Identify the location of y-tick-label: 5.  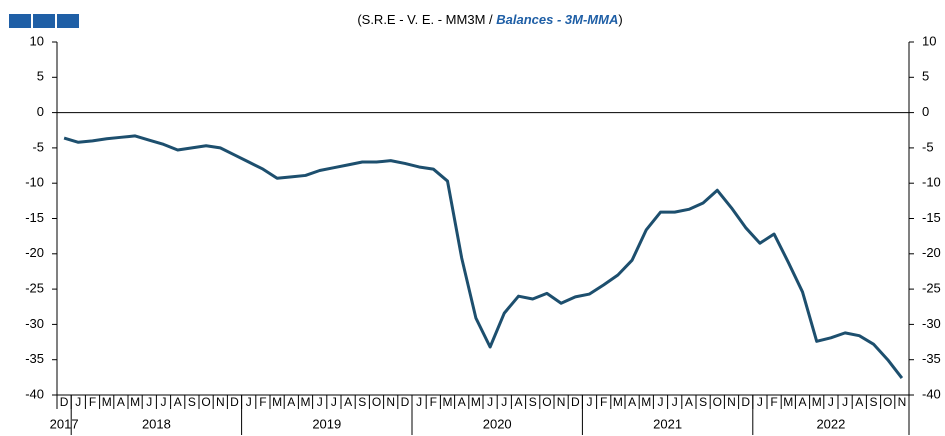
(40, 76).